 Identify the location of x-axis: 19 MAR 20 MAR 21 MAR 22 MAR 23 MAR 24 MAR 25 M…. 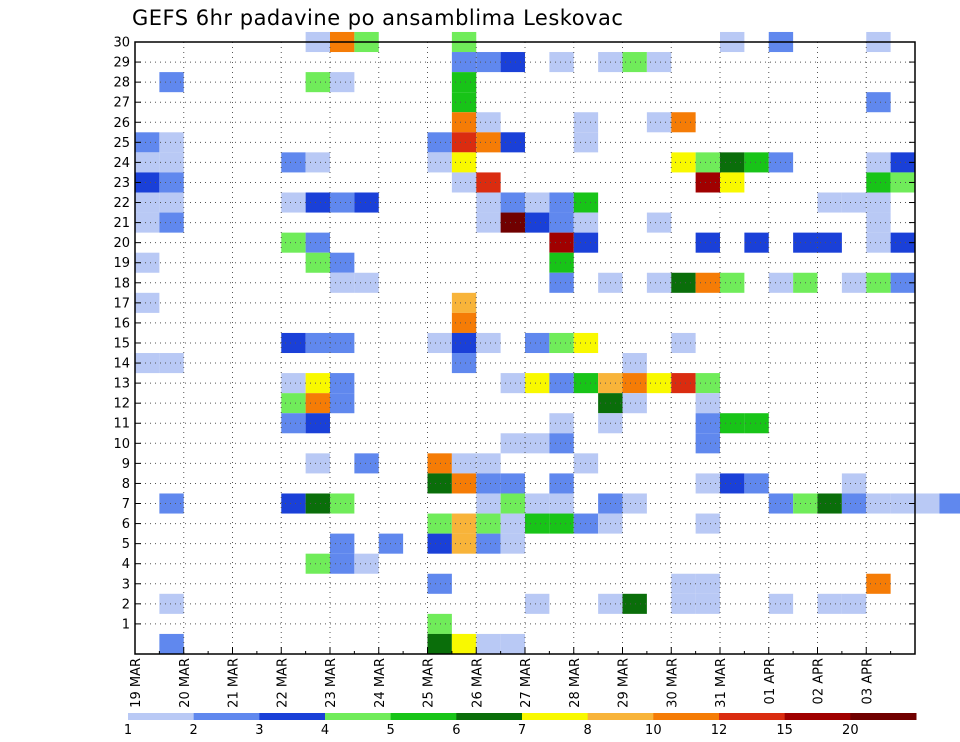
(510, 677).